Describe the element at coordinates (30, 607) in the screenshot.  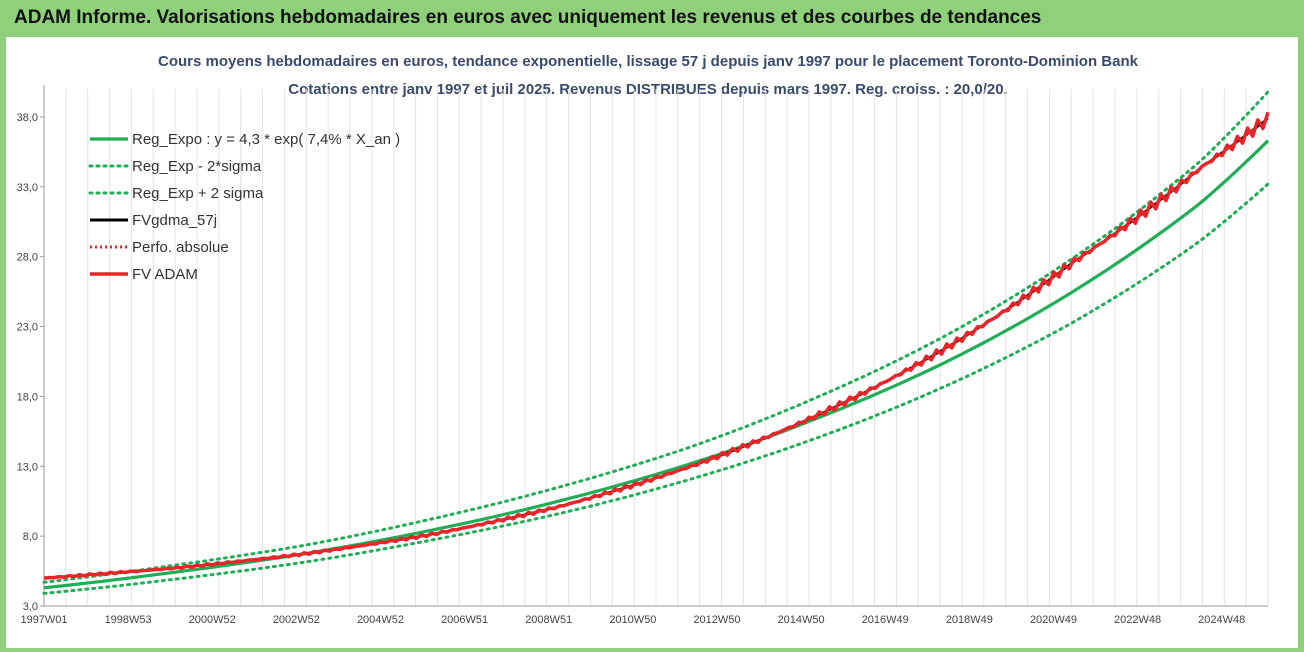
I see `y-tick-label: 3,0` at that location.